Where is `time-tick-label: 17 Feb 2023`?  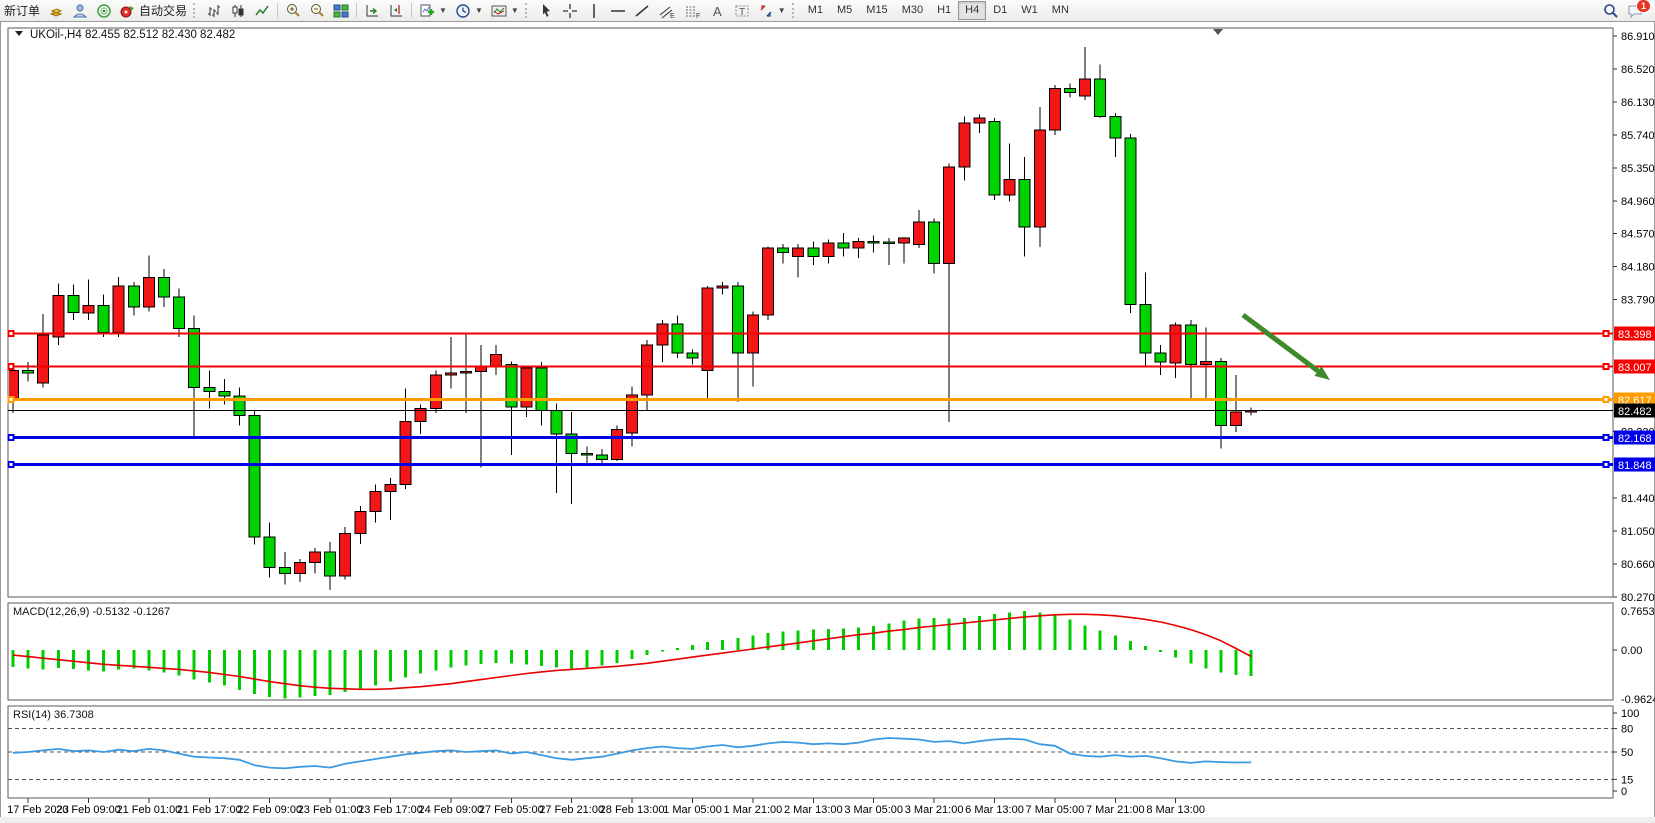
time-tick-label: 17 Feb 2023 is located at coordinates (38, 810).